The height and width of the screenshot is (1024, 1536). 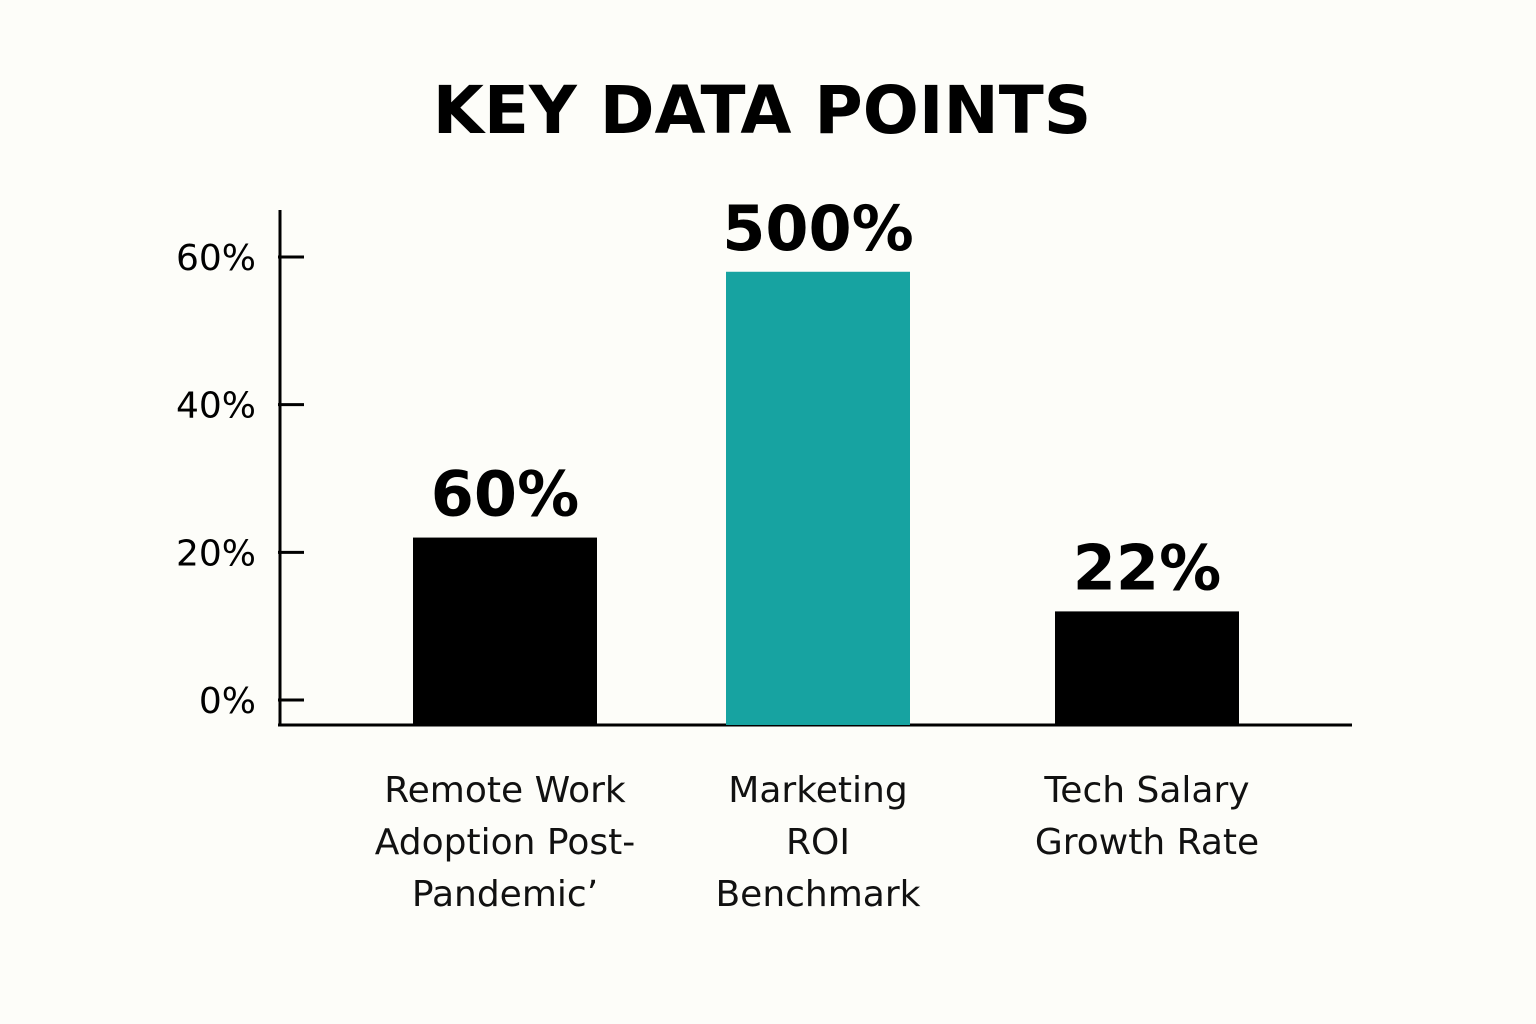 I want to click on data-label: 22%, so click(x=1147, y=567).